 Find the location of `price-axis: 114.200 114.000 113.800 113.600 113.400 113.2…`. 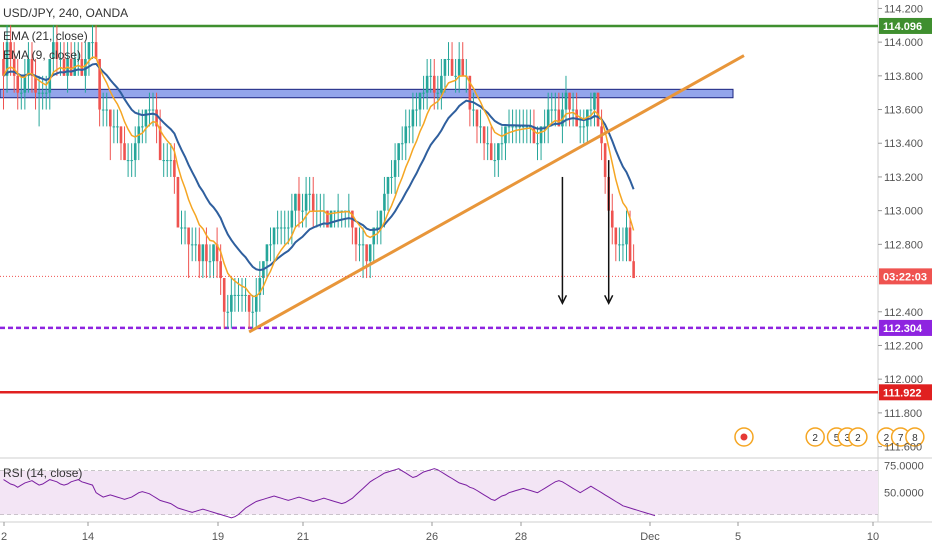

price-axis: 114.200 114.000 113.800 113.600 113.400 113.2… is located at coordinates (900, 228).